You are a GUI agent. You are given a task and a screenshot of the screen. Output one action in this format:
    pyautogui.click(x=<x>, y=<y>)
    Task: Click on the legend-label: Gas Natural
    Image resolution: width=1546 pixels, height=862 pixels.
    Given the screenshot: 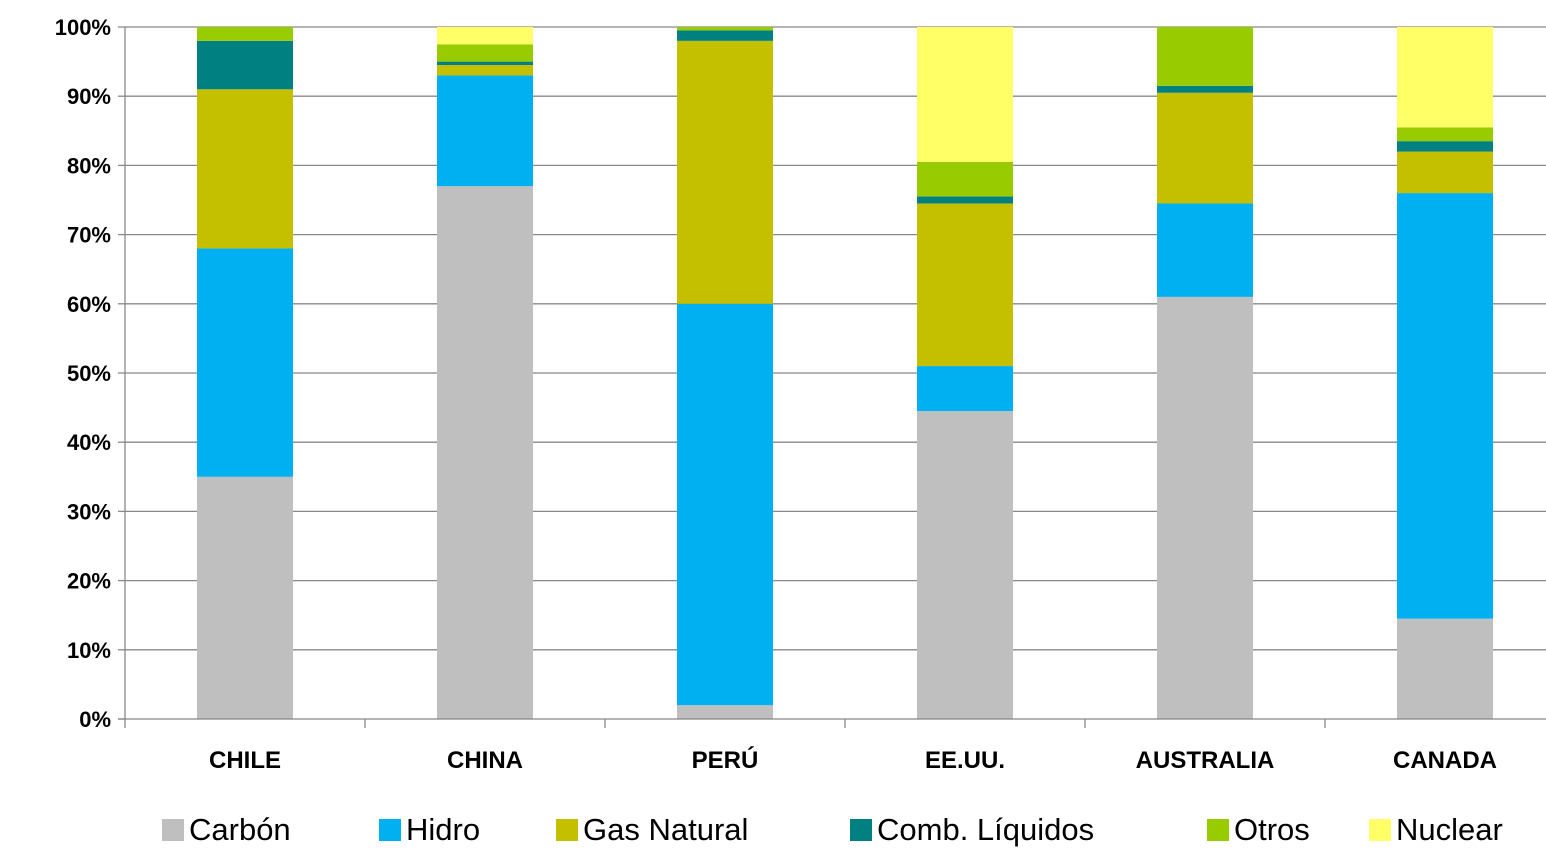 What is the action you would take?
    pyautogui.click(x=665, y=829)
    